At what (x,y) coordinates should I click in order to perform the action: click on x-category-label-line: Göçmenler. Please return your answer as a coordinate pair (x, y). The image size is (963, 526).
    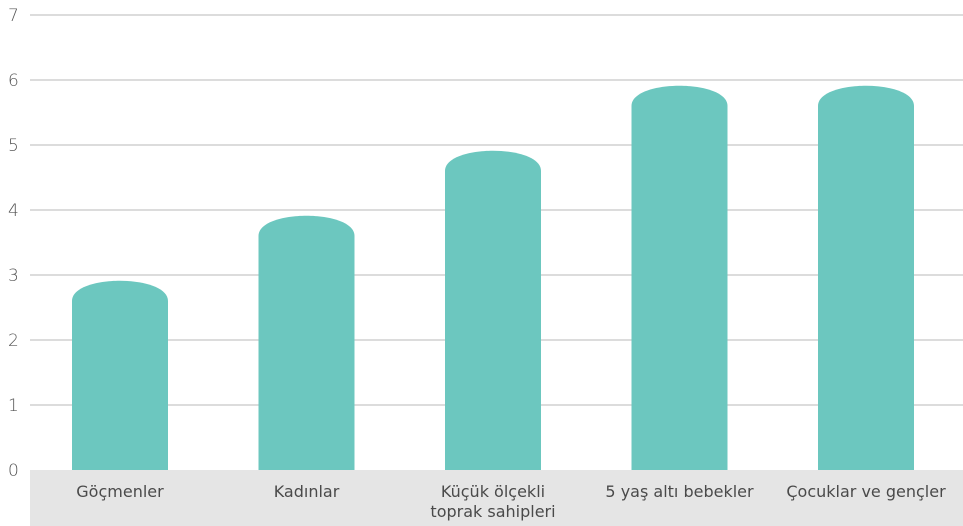
    Looking at the image, I should click on (120, 491).